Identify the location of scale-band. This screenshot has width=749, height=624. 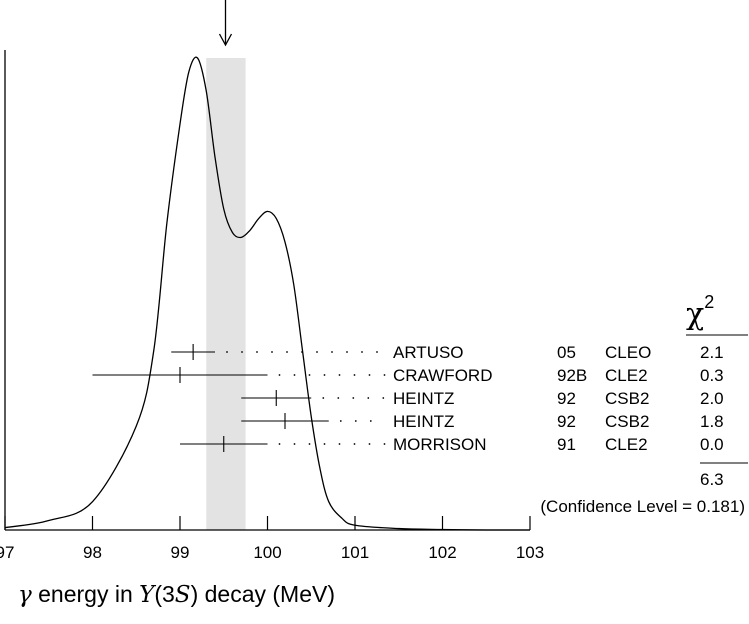
(226, 294).